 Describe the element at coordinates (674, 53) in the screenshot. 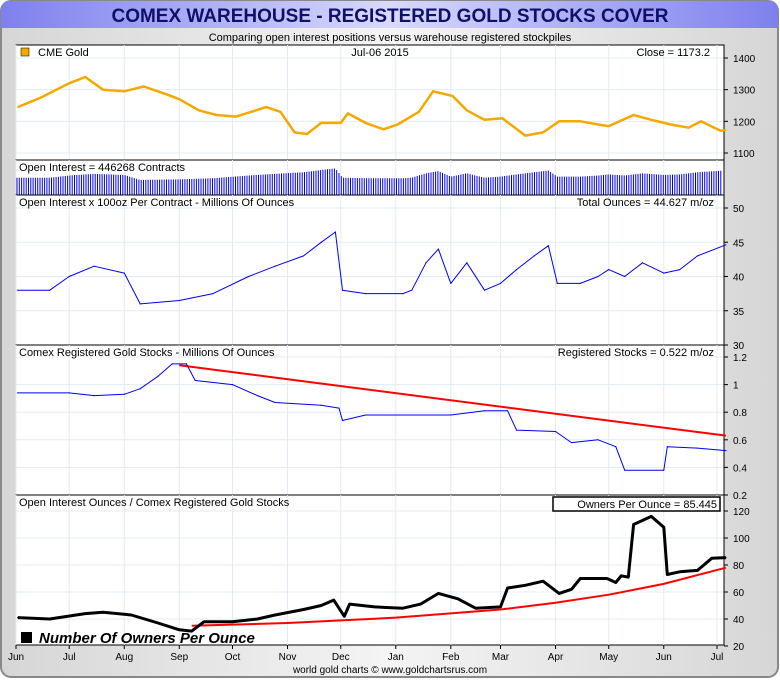

I see `close-readout: Close = 1173.2` at that location.